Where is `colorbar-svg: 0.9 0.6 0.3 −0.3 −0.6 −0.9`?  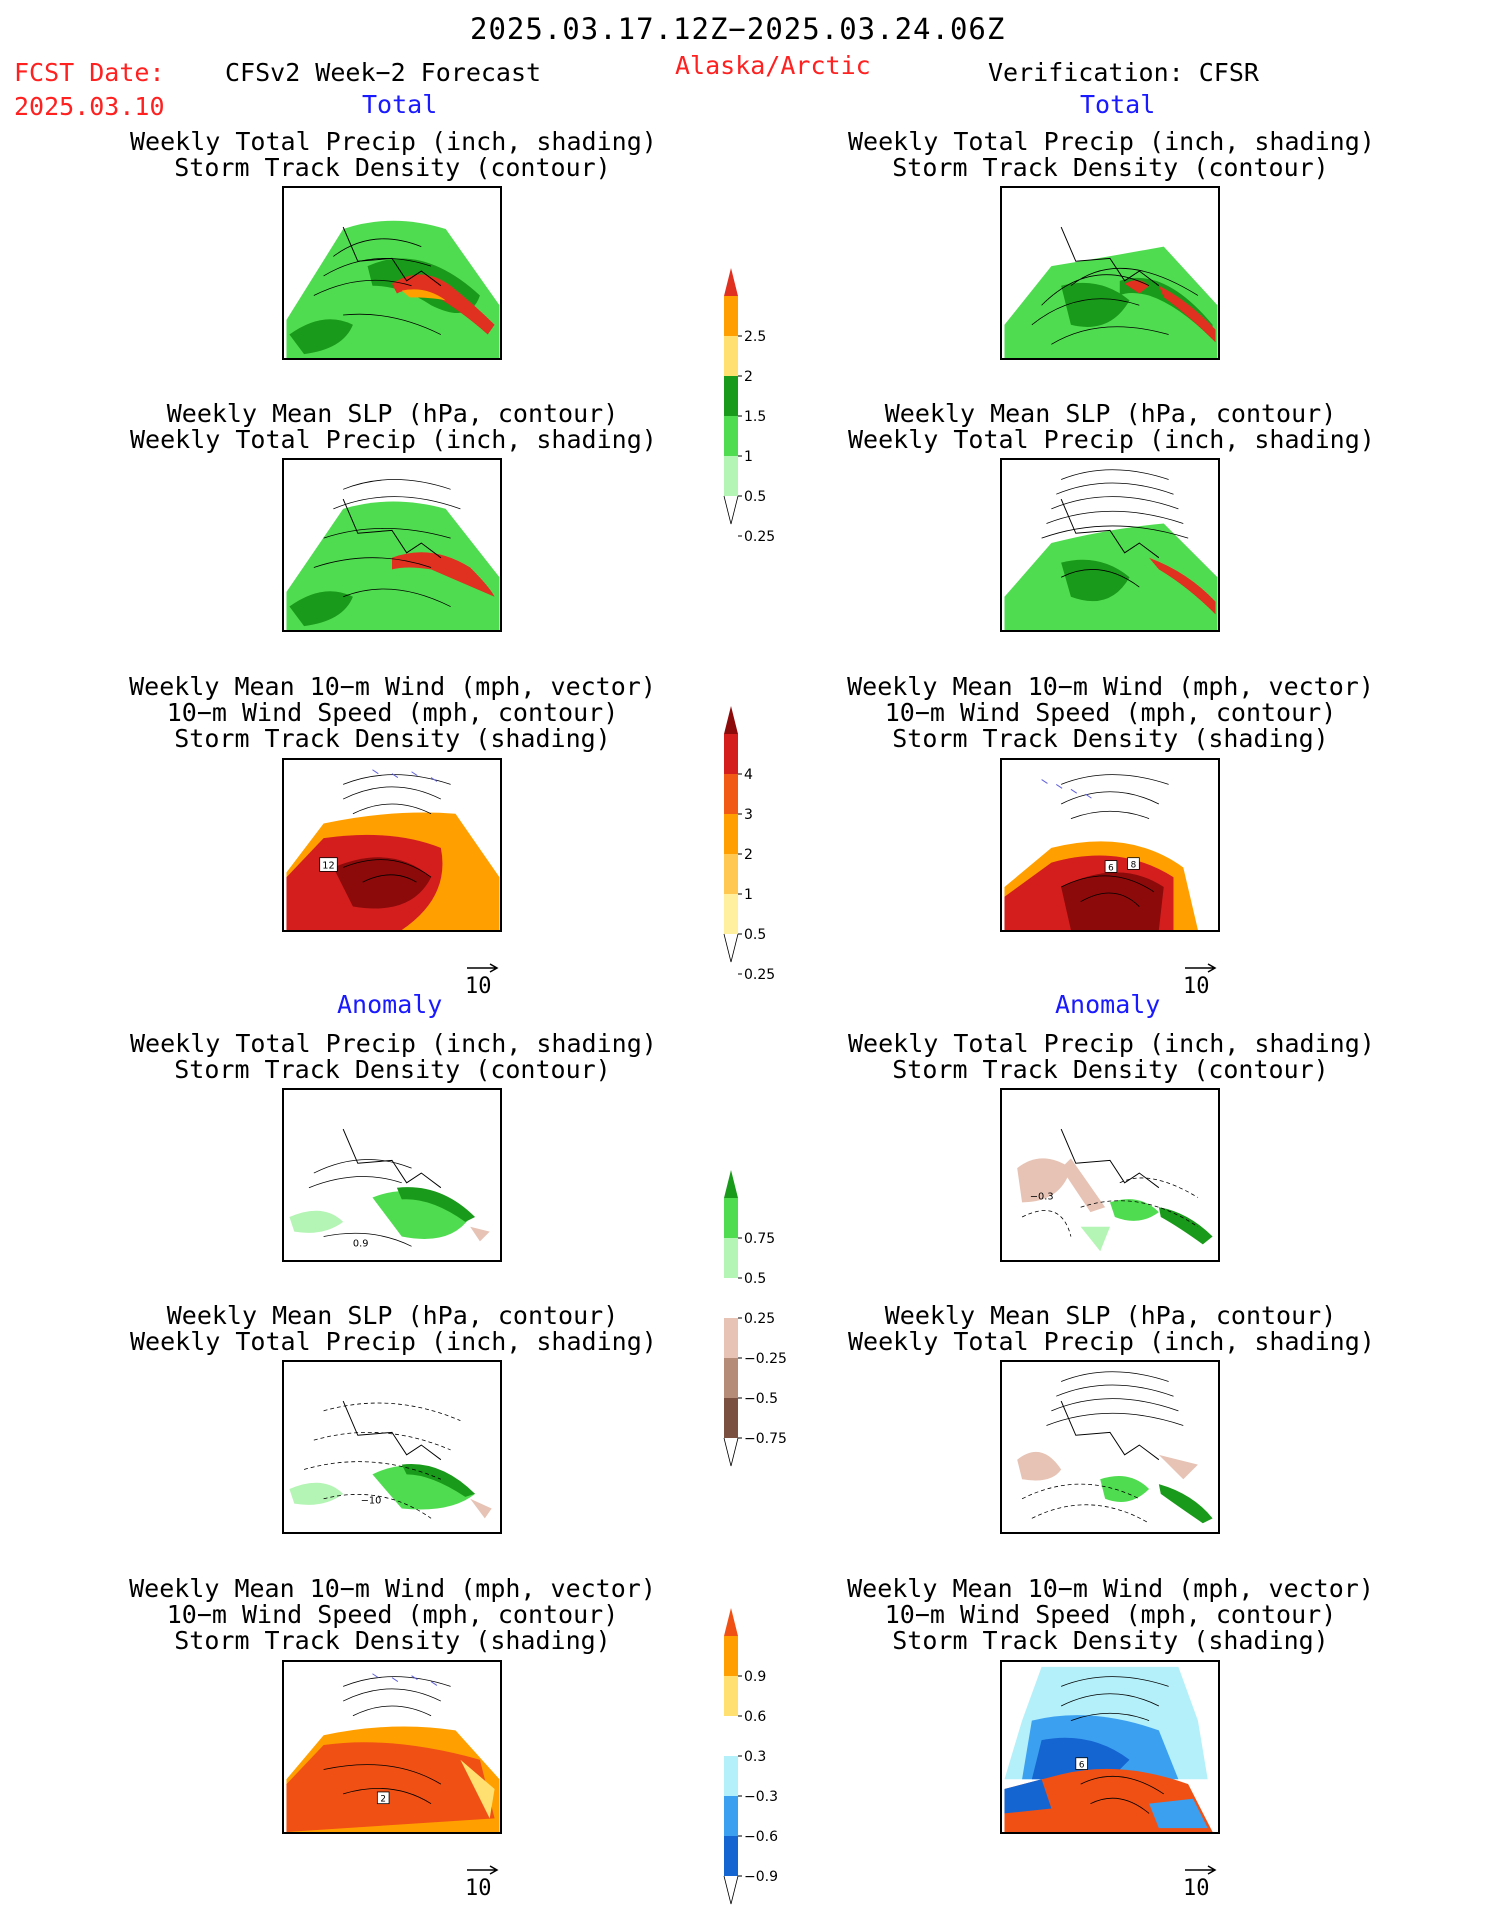 colorbar-svg: 0.9 0.6 0.3 −0.3 −0.6 −0.9 is located at coordinates (750, 1756).